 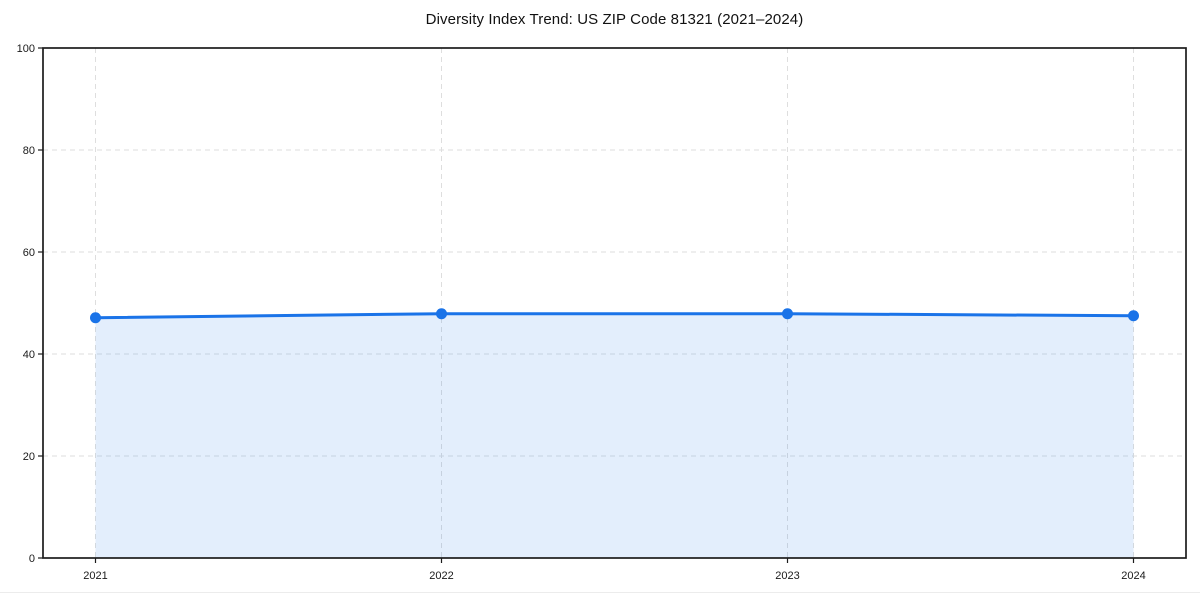 What do you see at coordinates (614, 316) in the screenshot?
I see `trend-line` at bounding box center [614, 316].